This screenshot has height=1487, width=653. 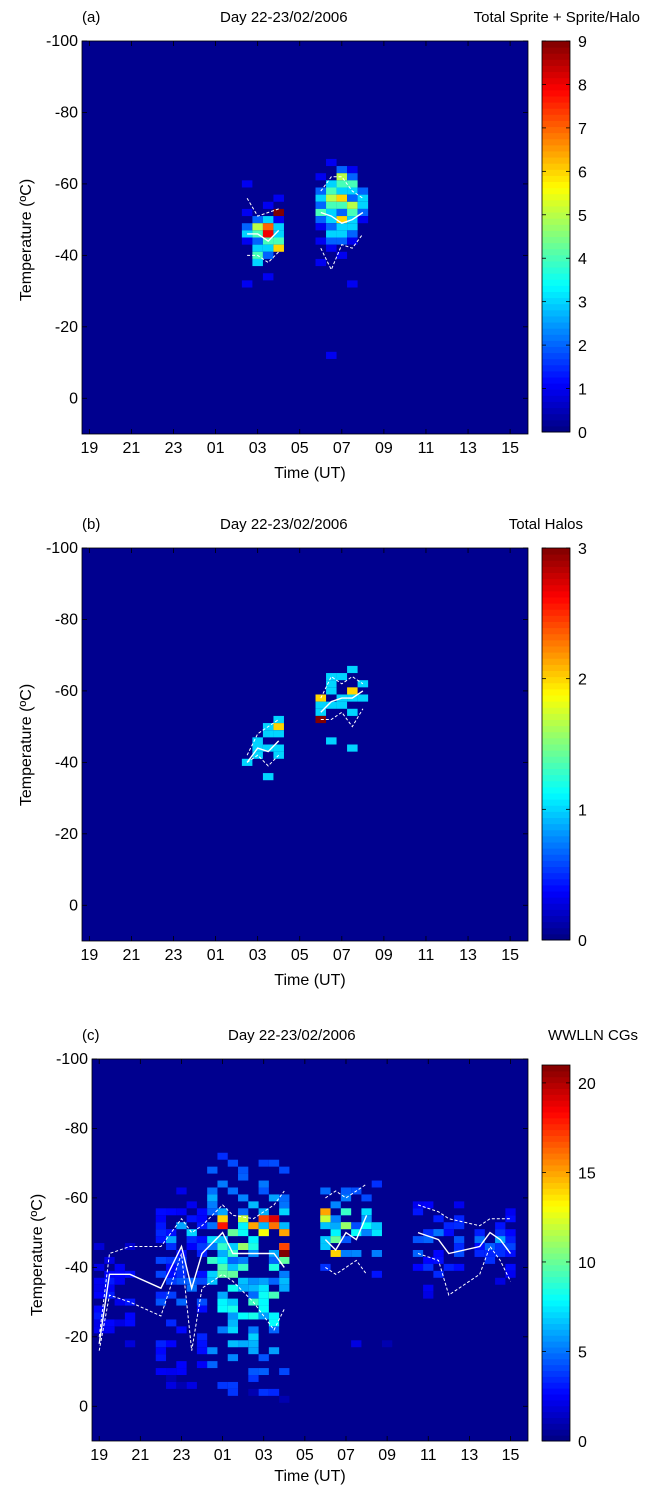 I want to click on overlay-median-line, so click(x=464, y=1243).